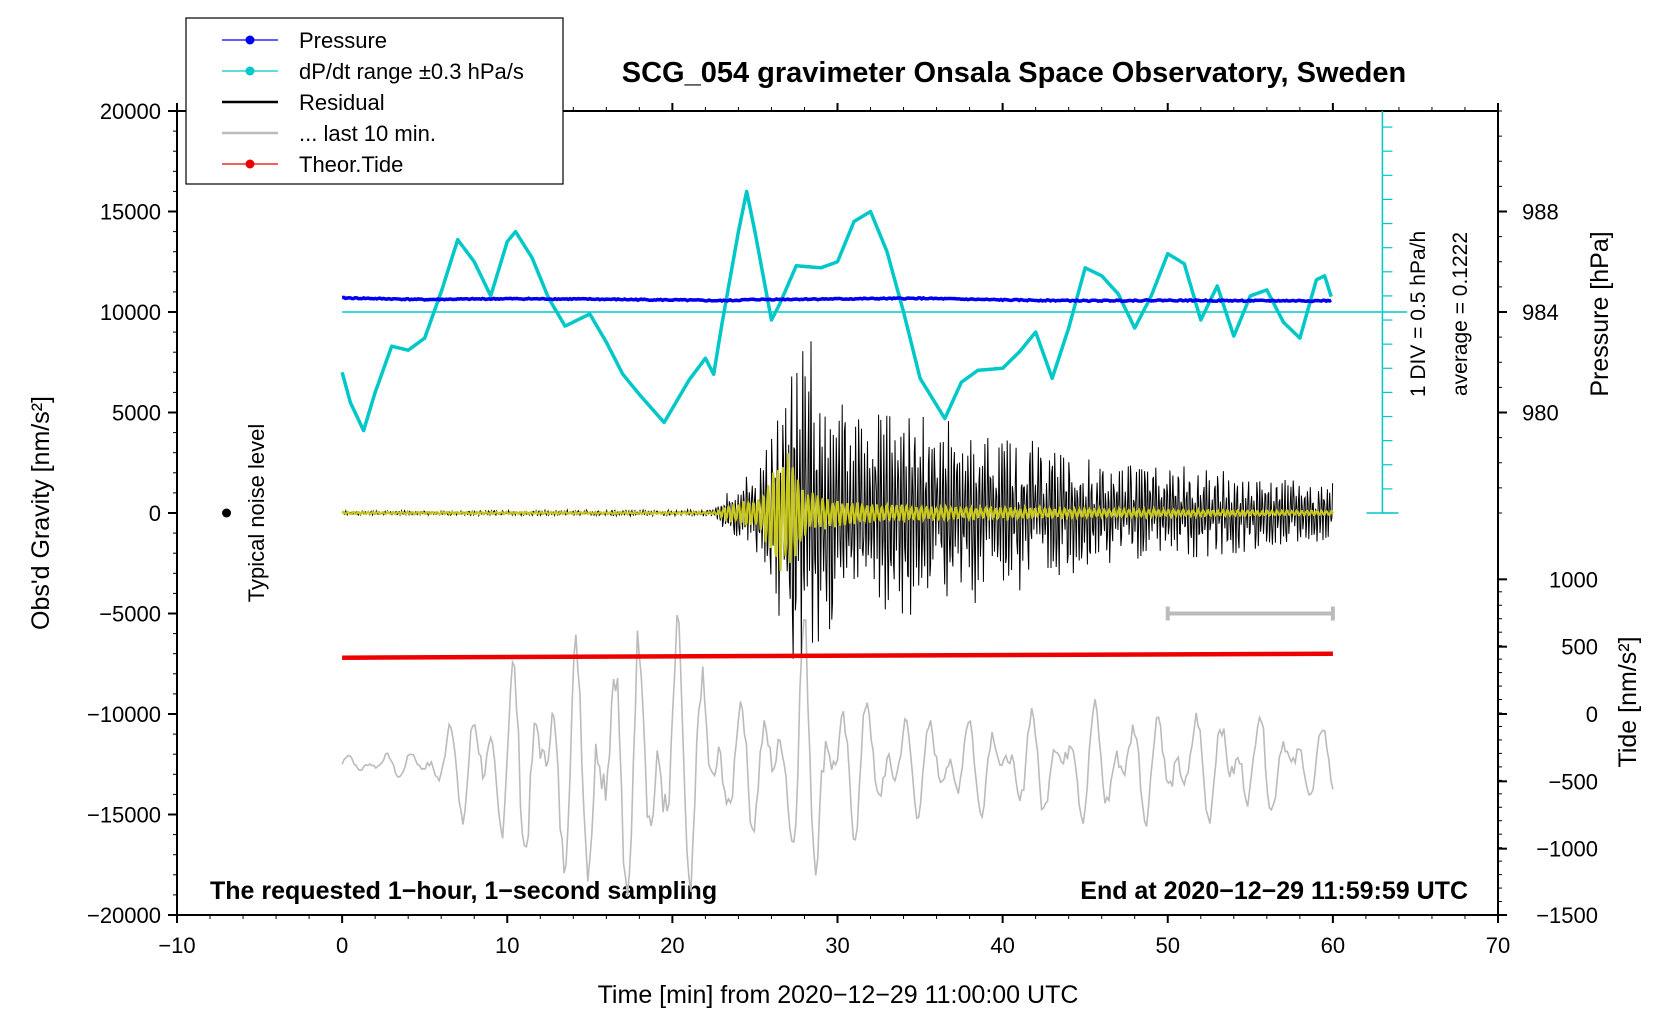 The image size is (1676, 1020). Describe the element at coordinates (1573, 579) in the screenshot. I see `tide-tick-label: 1000` at that location.